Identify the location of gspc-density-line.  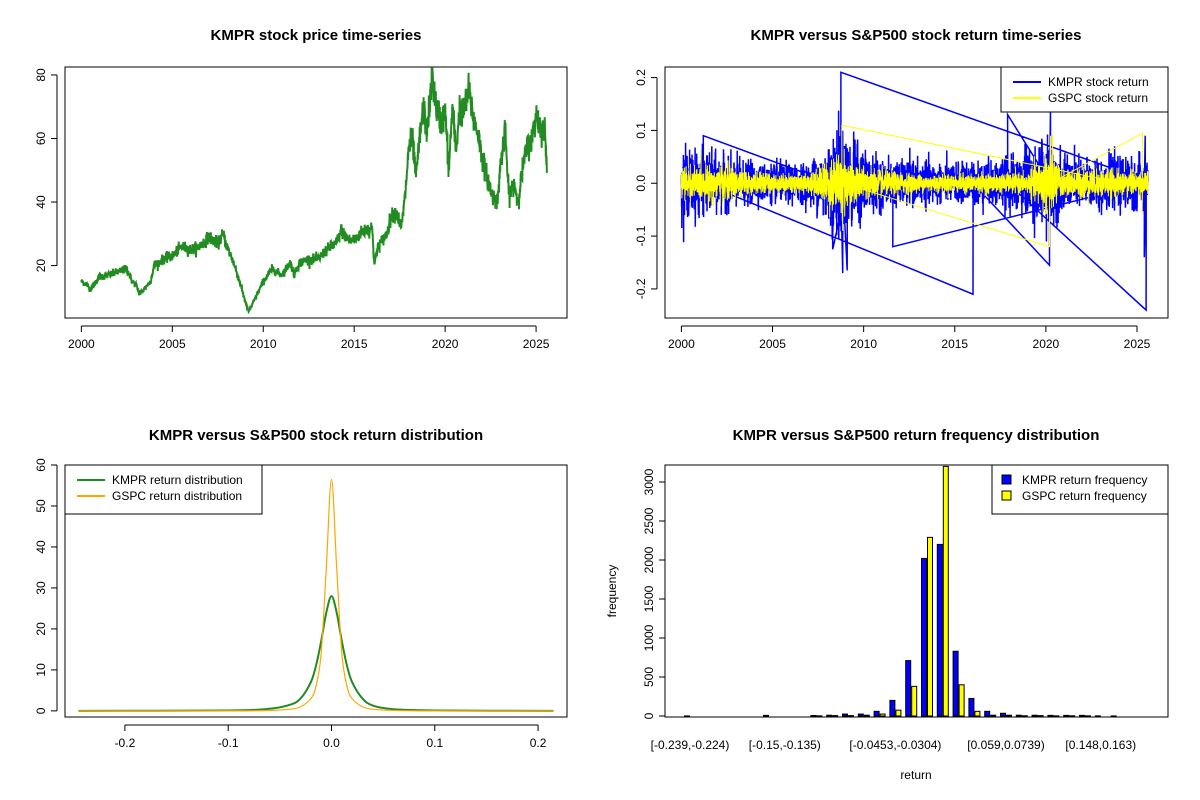
(316, 595).